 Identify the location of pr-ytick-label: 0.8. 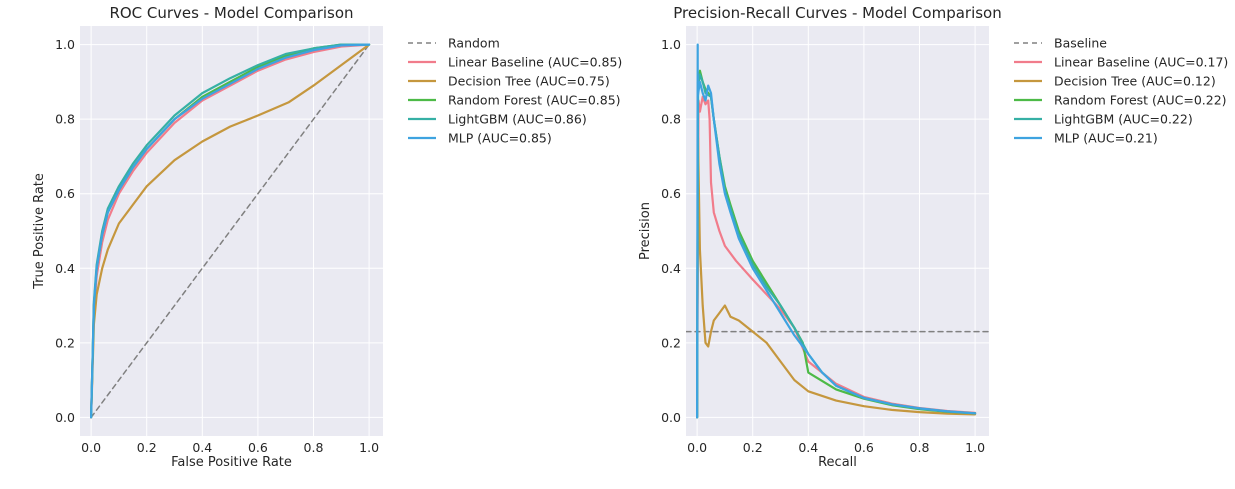
(671, 119).